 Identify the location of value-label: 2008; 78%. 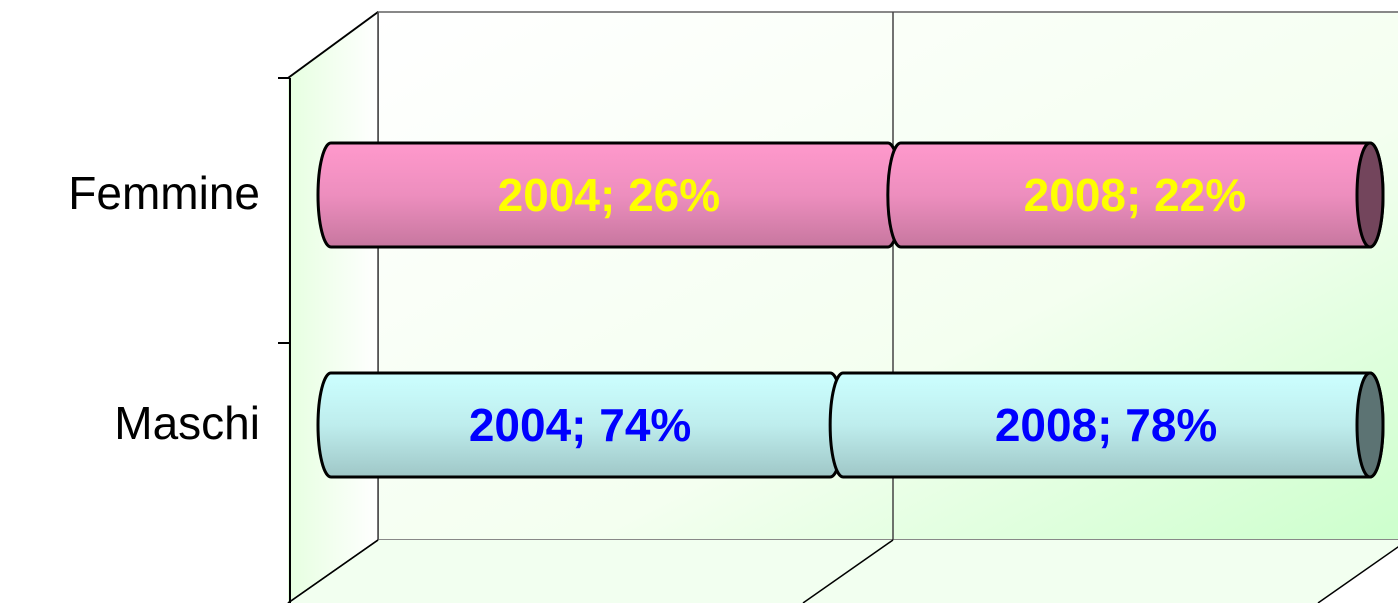
(1106, 425).